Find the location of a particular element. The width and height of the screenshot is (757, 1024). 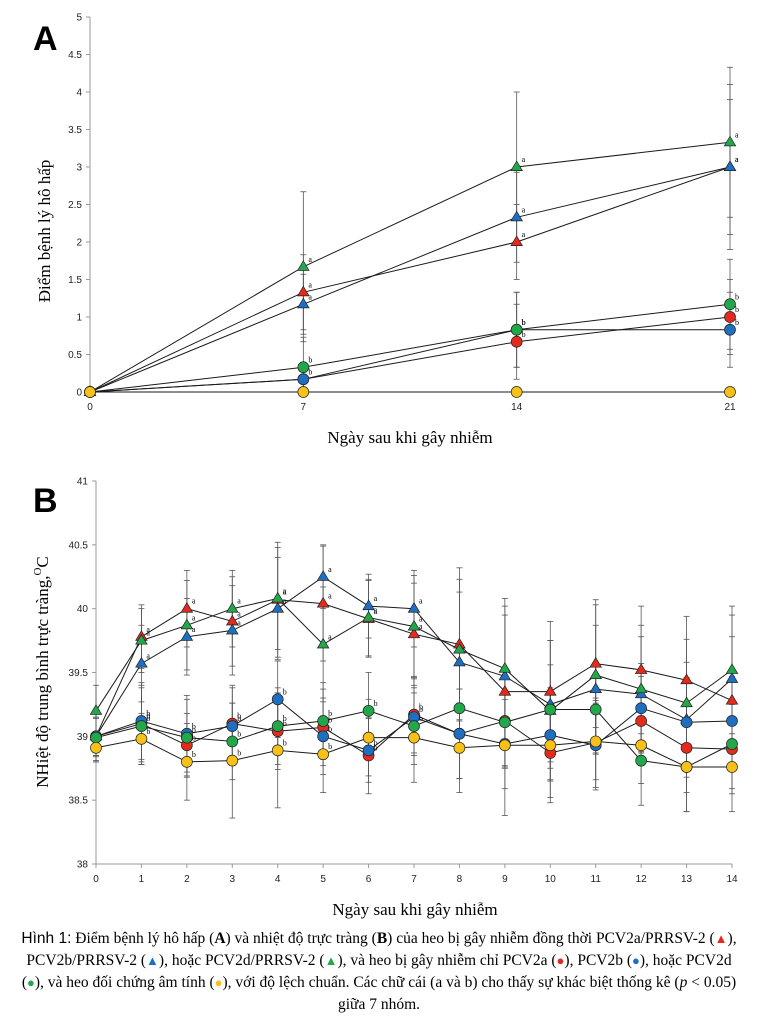

panel-b-x-tick-label: 8 is located at coordinates (460, 879).